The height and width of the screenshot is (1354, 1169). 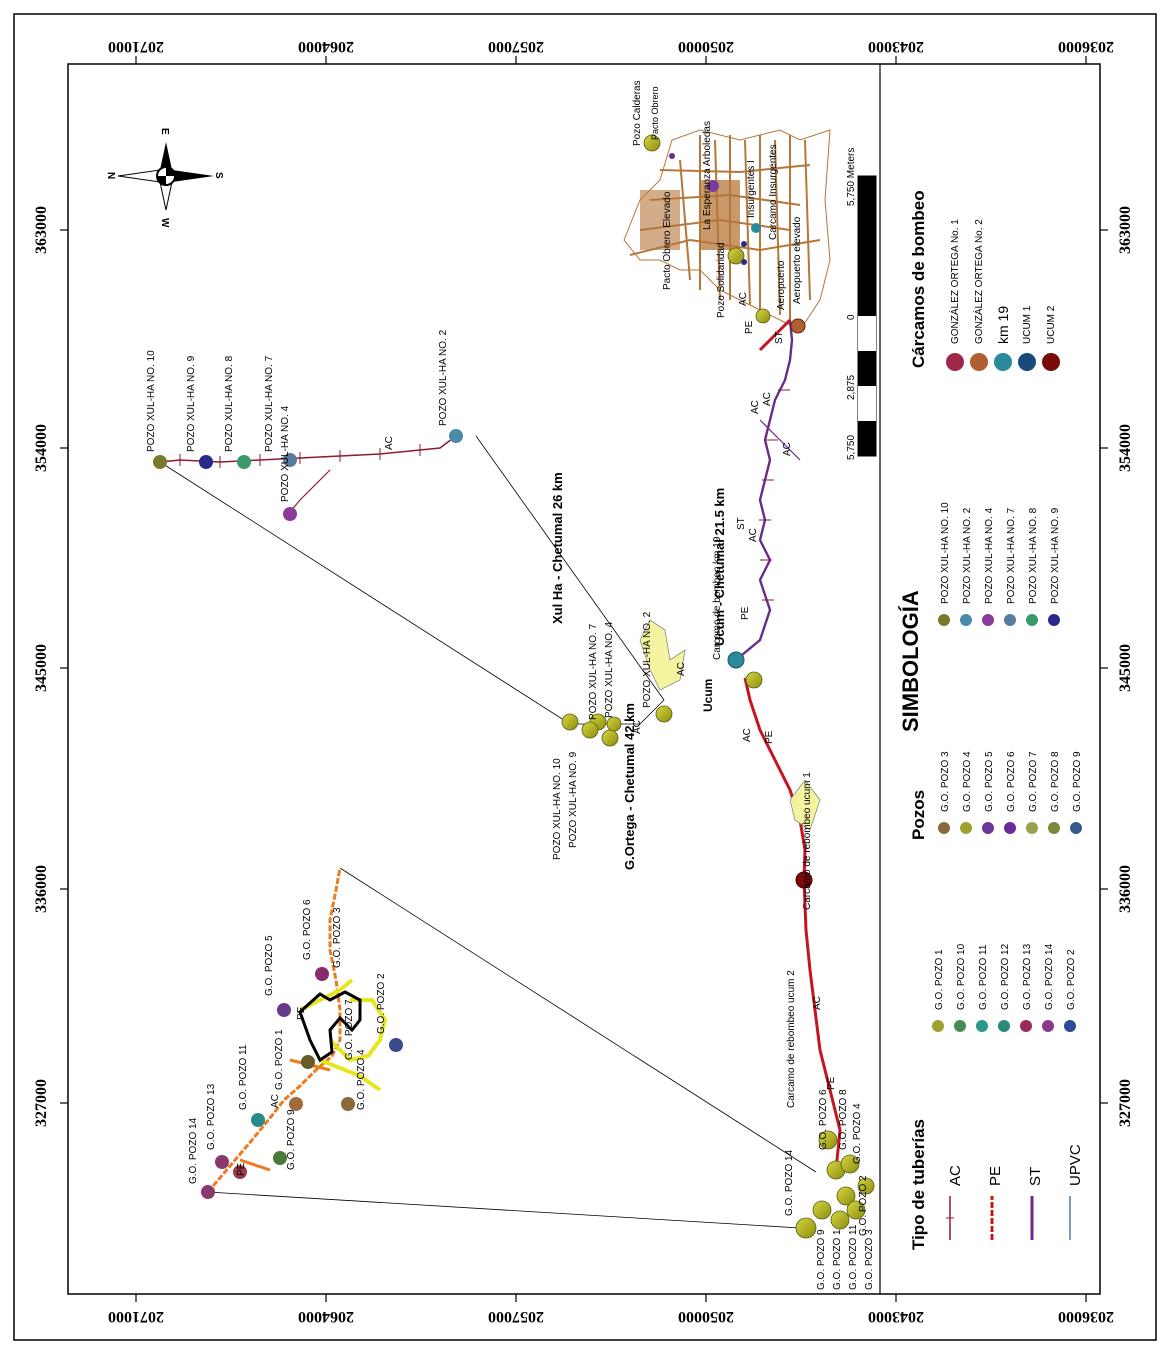 I want to click on label-go-field: G.O. POZO 4, so click(x=361, y=1079).